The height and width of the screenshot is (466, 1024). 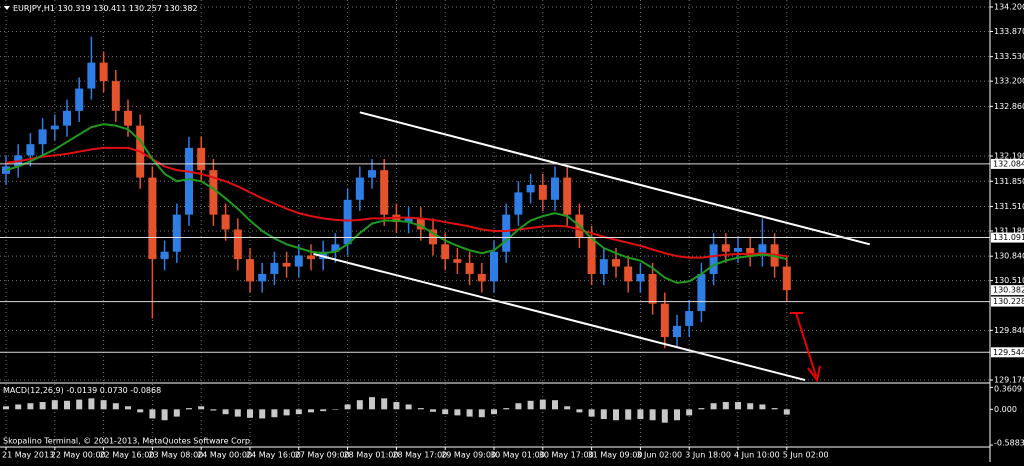 What do you see at coordinates (814, 374) in the screenshot?
I see `arrow-head` at bounding box center [814, 374].